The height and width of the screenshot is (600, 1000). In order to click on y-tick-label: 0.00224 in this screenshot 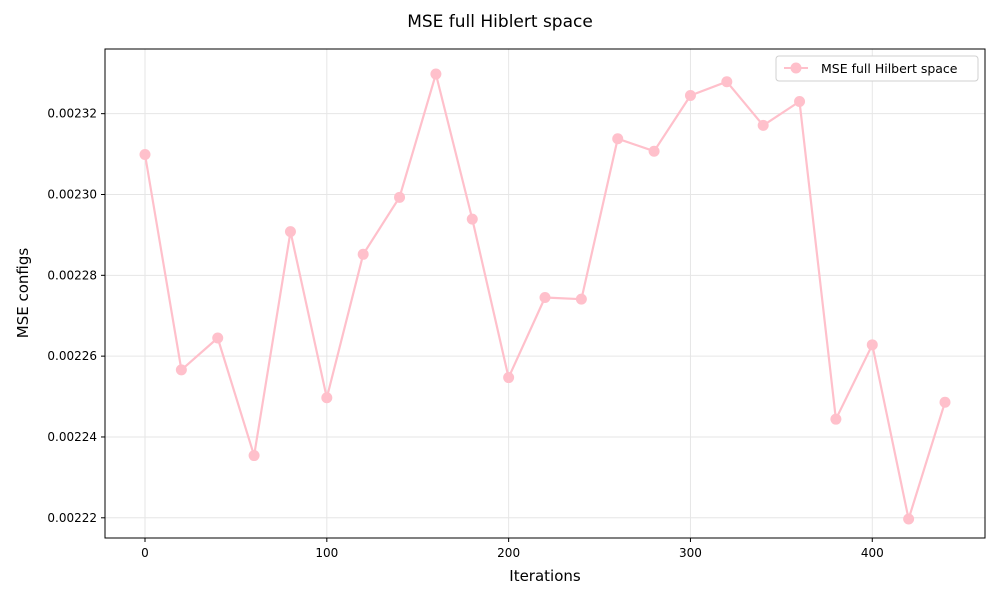, I will do `click(72, 437)`.